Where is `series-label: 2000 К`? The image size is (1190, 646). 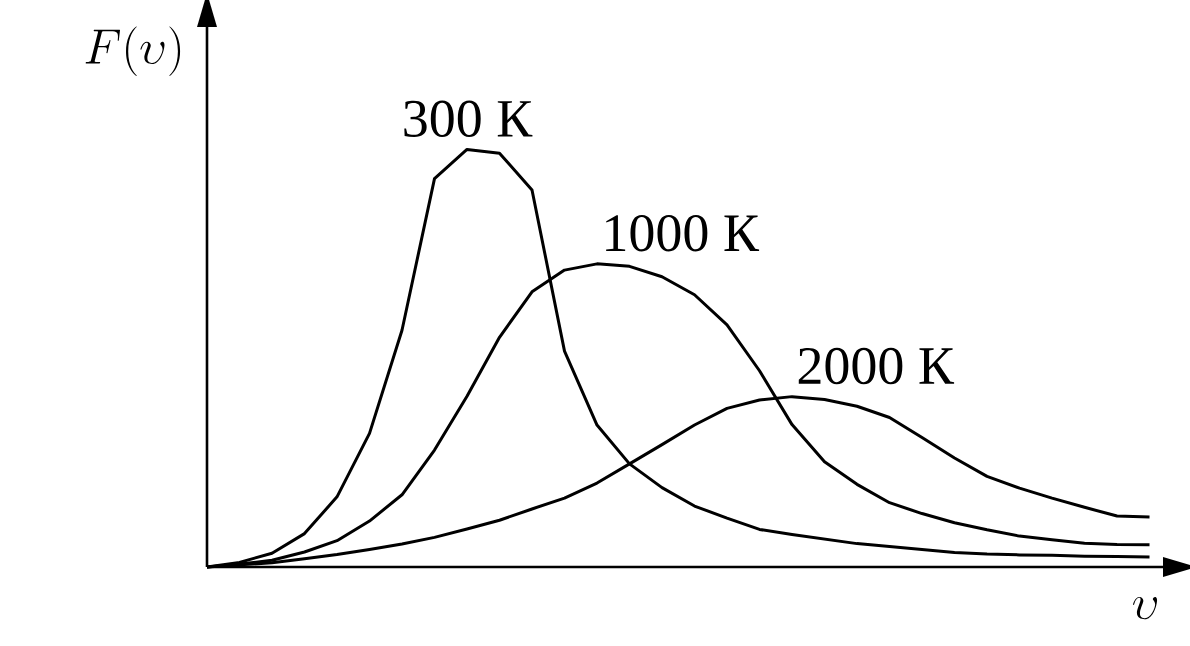
series-label: 2000 К is located at coordinates (876, 366).